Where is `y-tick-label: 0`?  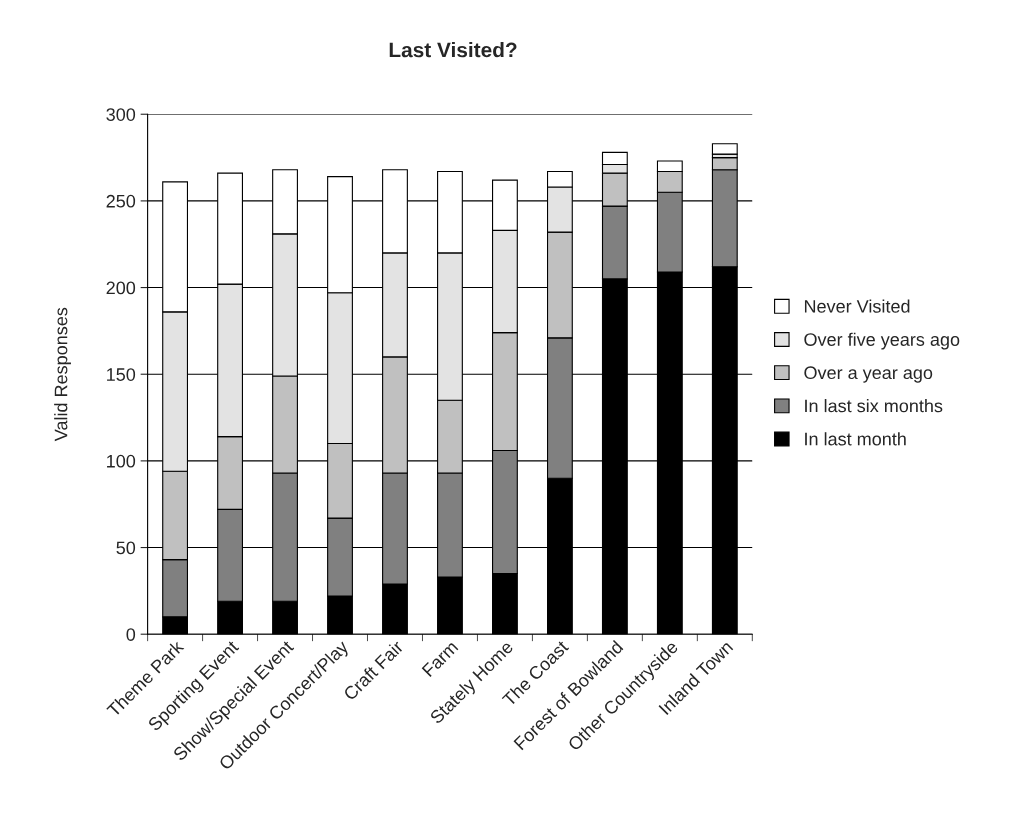 y-tick-label: 0 is located at coordinates (131, 634).